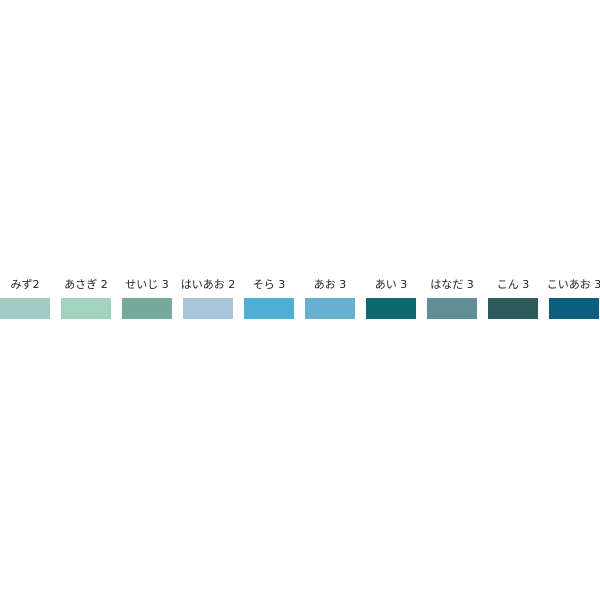  I want to click on swatch-label: こいあお 3, so click(573, 284).